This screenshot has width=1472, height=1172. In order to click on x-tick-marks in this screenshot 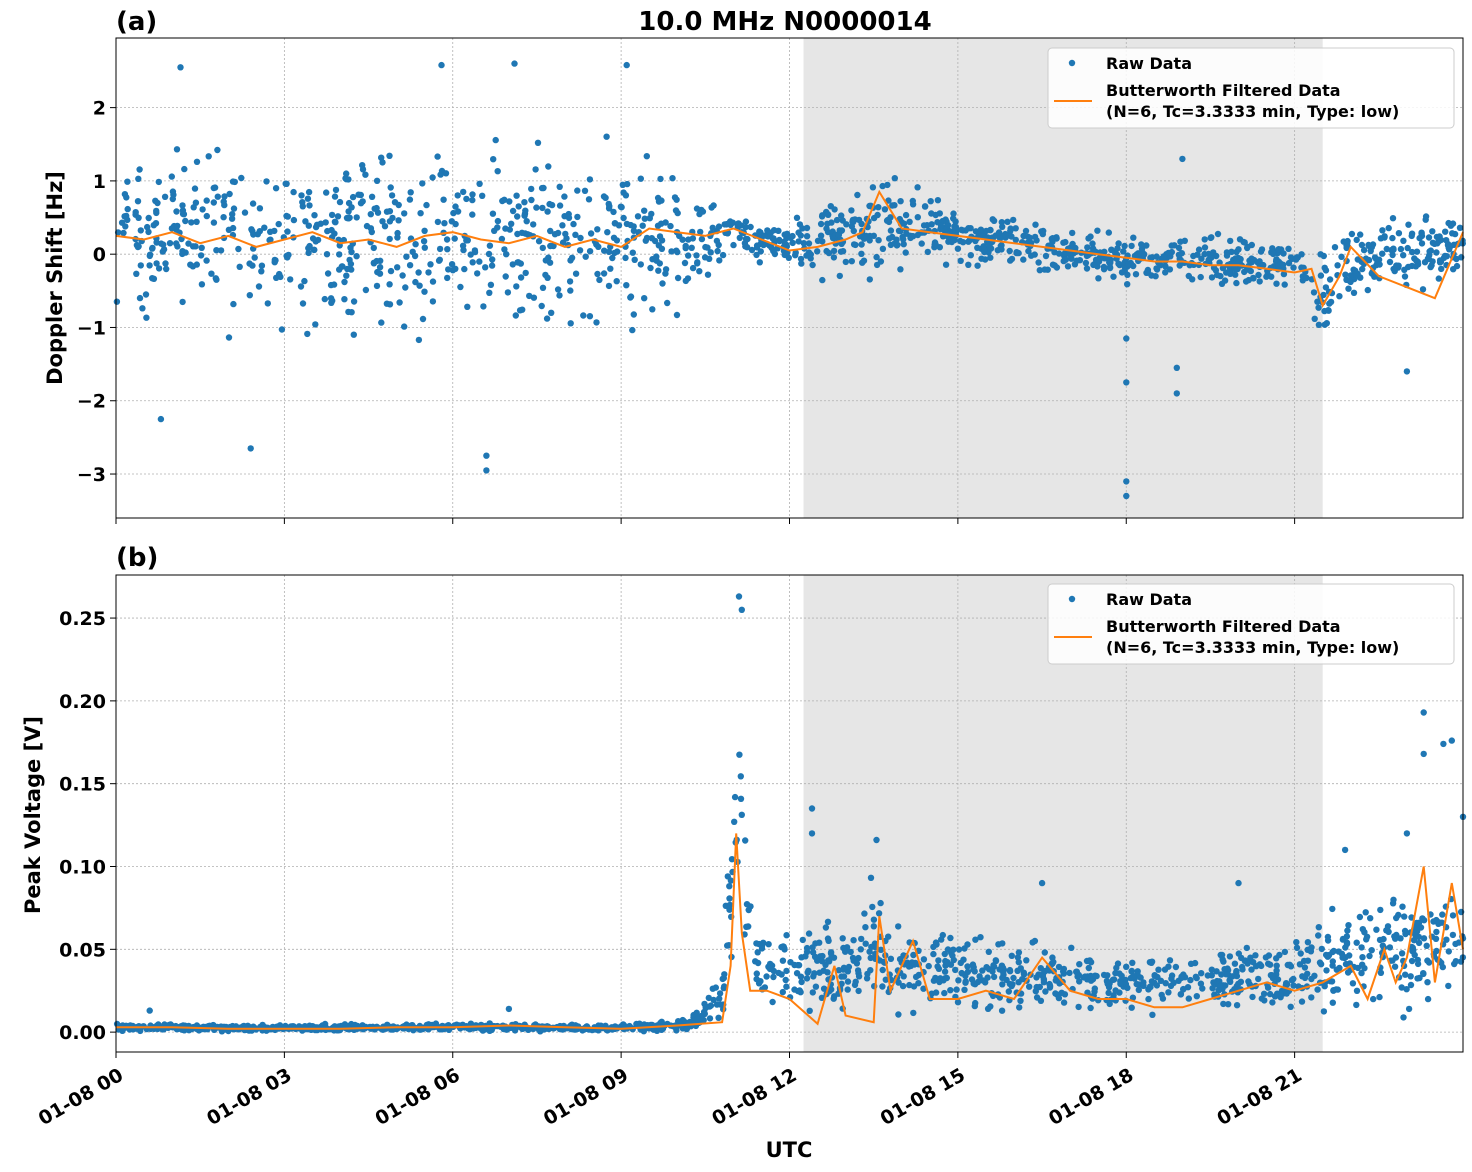, I will do `click(705, 521)`.